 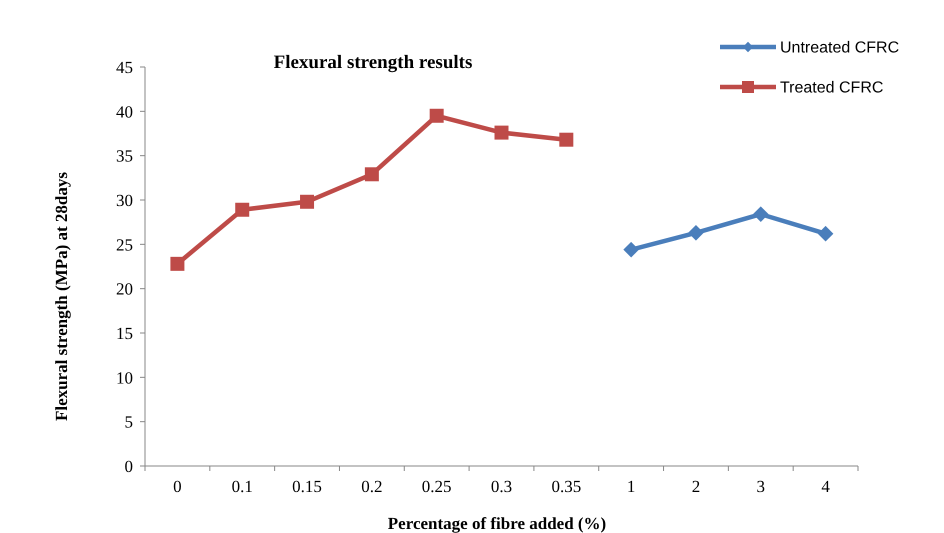 I want to click on x-tick-label: 0.15, so click(x=307, y=486).